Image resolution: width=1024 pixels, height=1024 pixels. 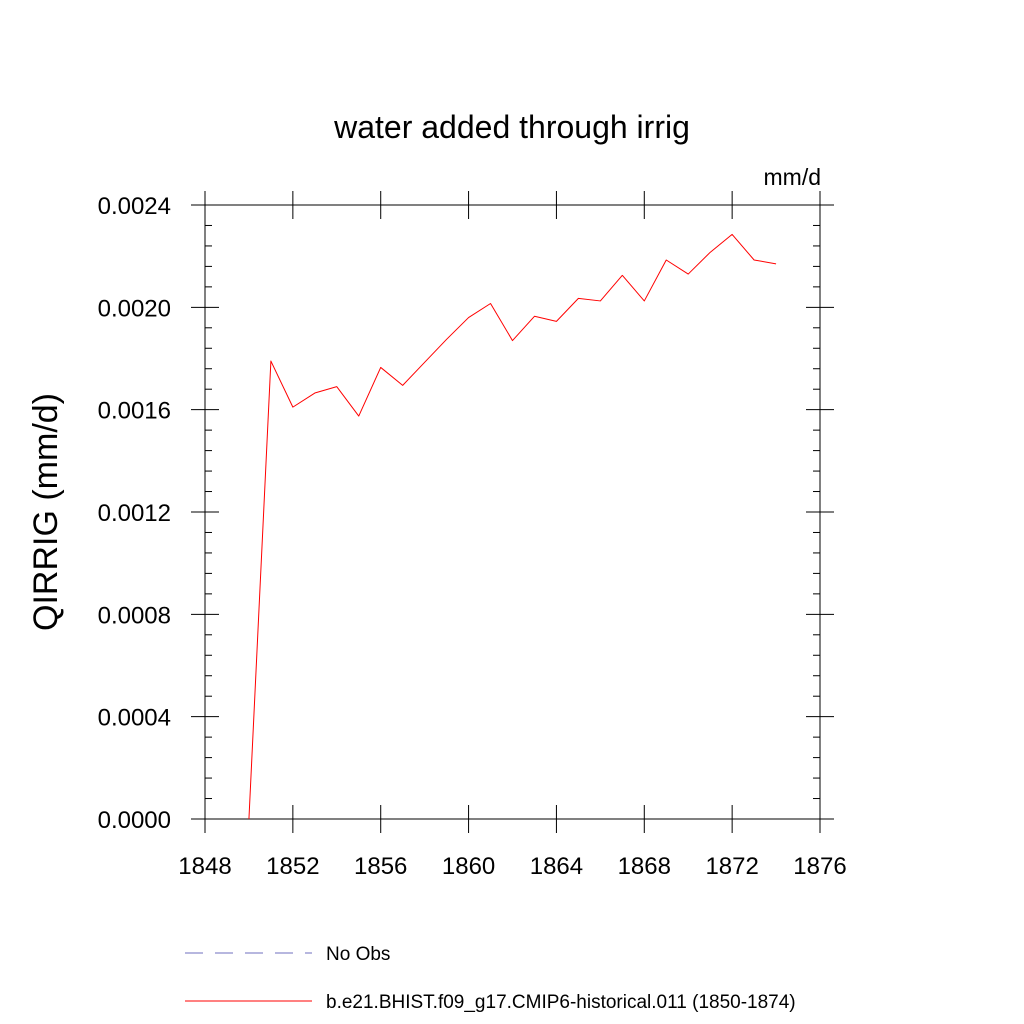 I want to click on y-tick-label: 0.0004, so click(x=134, y=718).